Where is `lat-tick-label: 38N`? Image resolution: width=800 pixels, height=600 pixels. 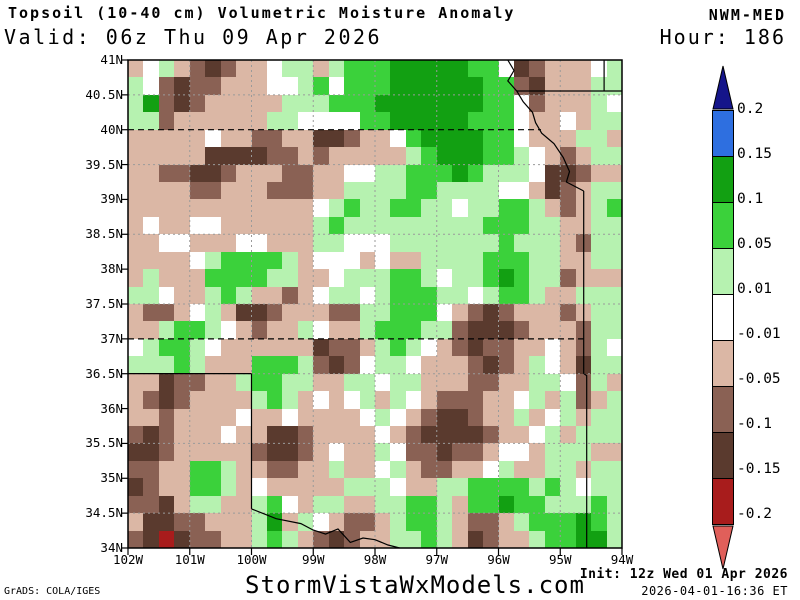 lat-tick-label: 38N is located at coordinates (111, 269).